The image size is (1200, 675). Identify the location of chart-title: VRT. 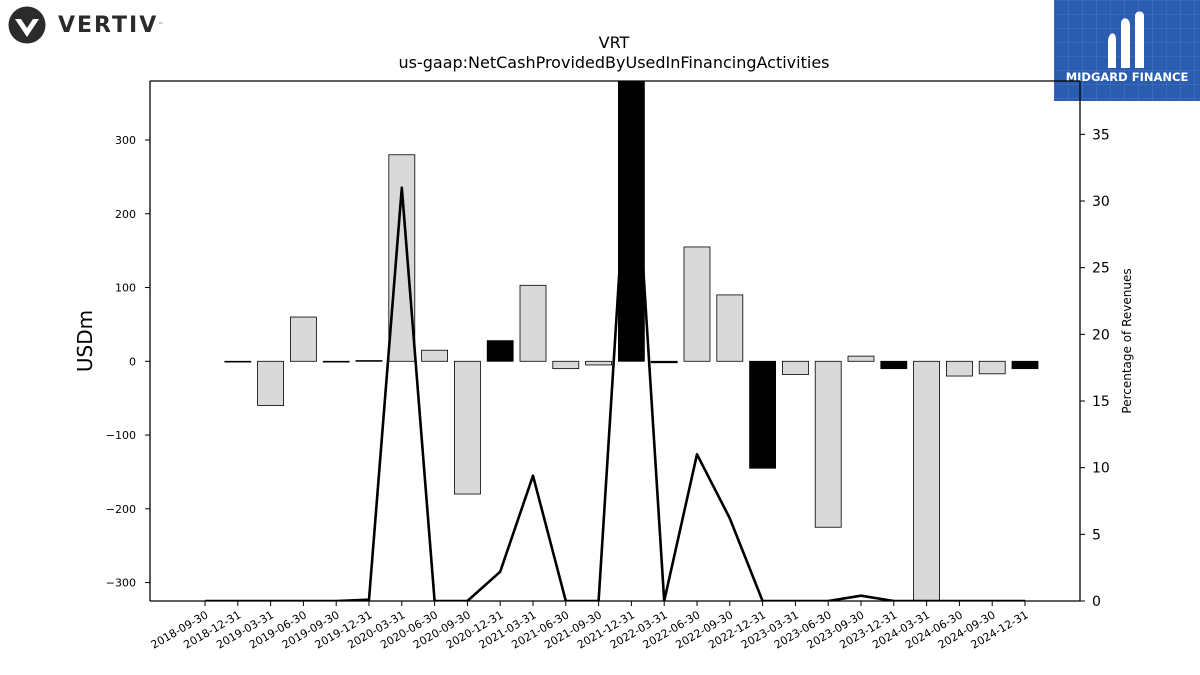
(614, 42).